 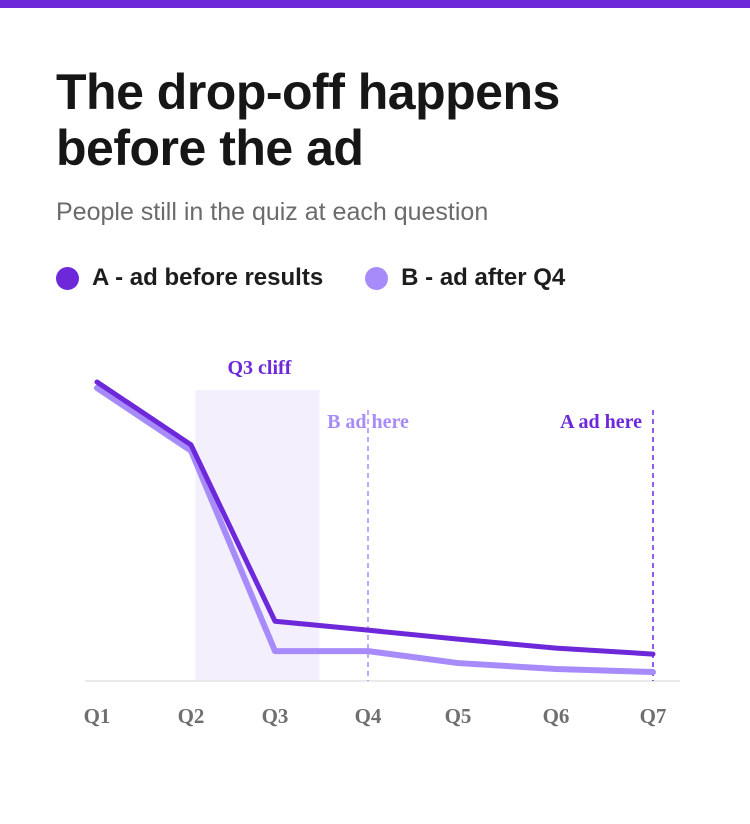 What do you see at coordinates (97, 716) in the screenshot?
I see `x-tick-label-q1: Q1` at bounding box center [97, 716].